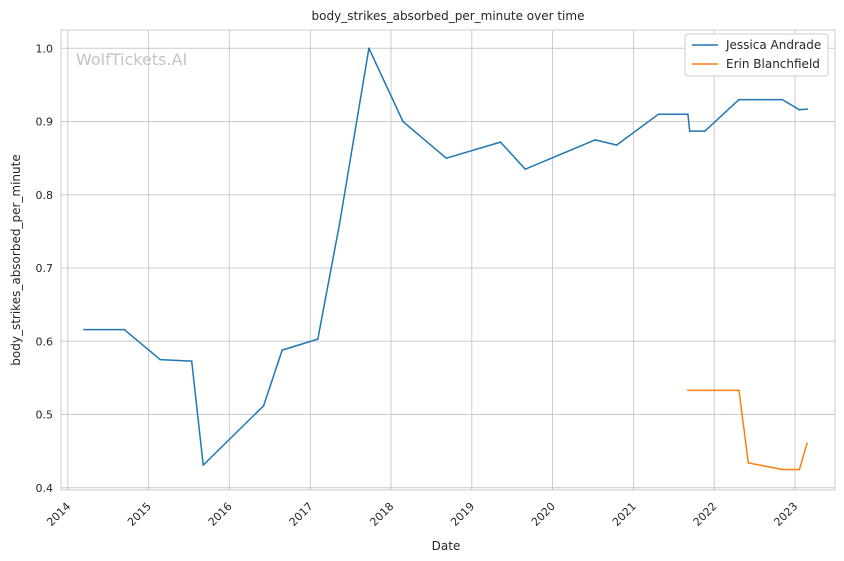  What do you see at coordinates (45, 122) in the screenshot?
I see `y-tick-label: 0.9` at bounding box center [45, 122].